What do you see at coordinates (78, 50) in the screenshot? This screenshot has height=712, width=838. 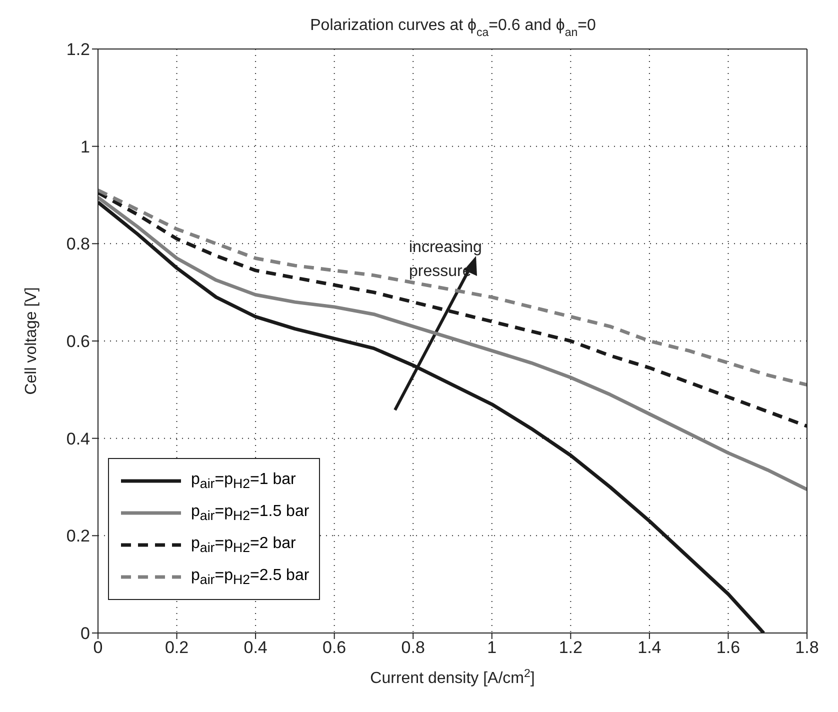 I see `y-tick-label: 1.2` at bounding box center [78, 50].